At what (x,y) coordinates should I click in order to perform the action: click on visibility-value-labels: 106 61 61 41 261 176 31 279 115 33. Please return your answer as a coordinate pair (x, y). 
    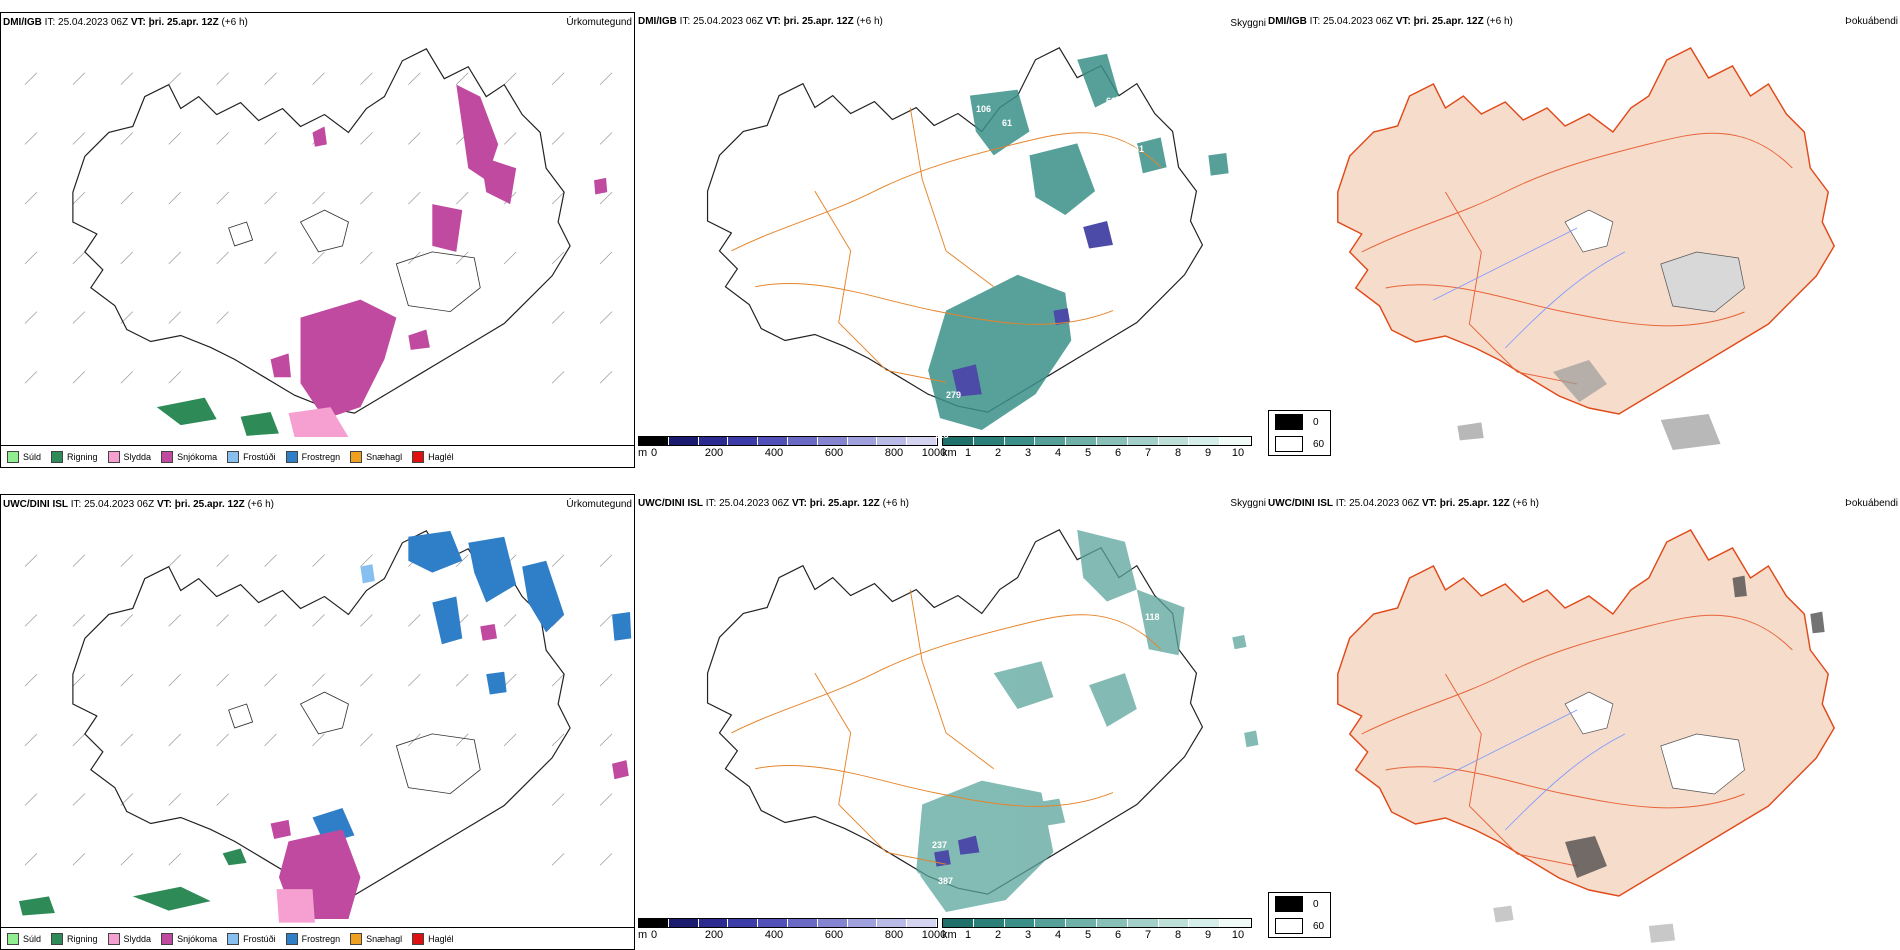
    Looking at the image, I should click on (1033, 268).